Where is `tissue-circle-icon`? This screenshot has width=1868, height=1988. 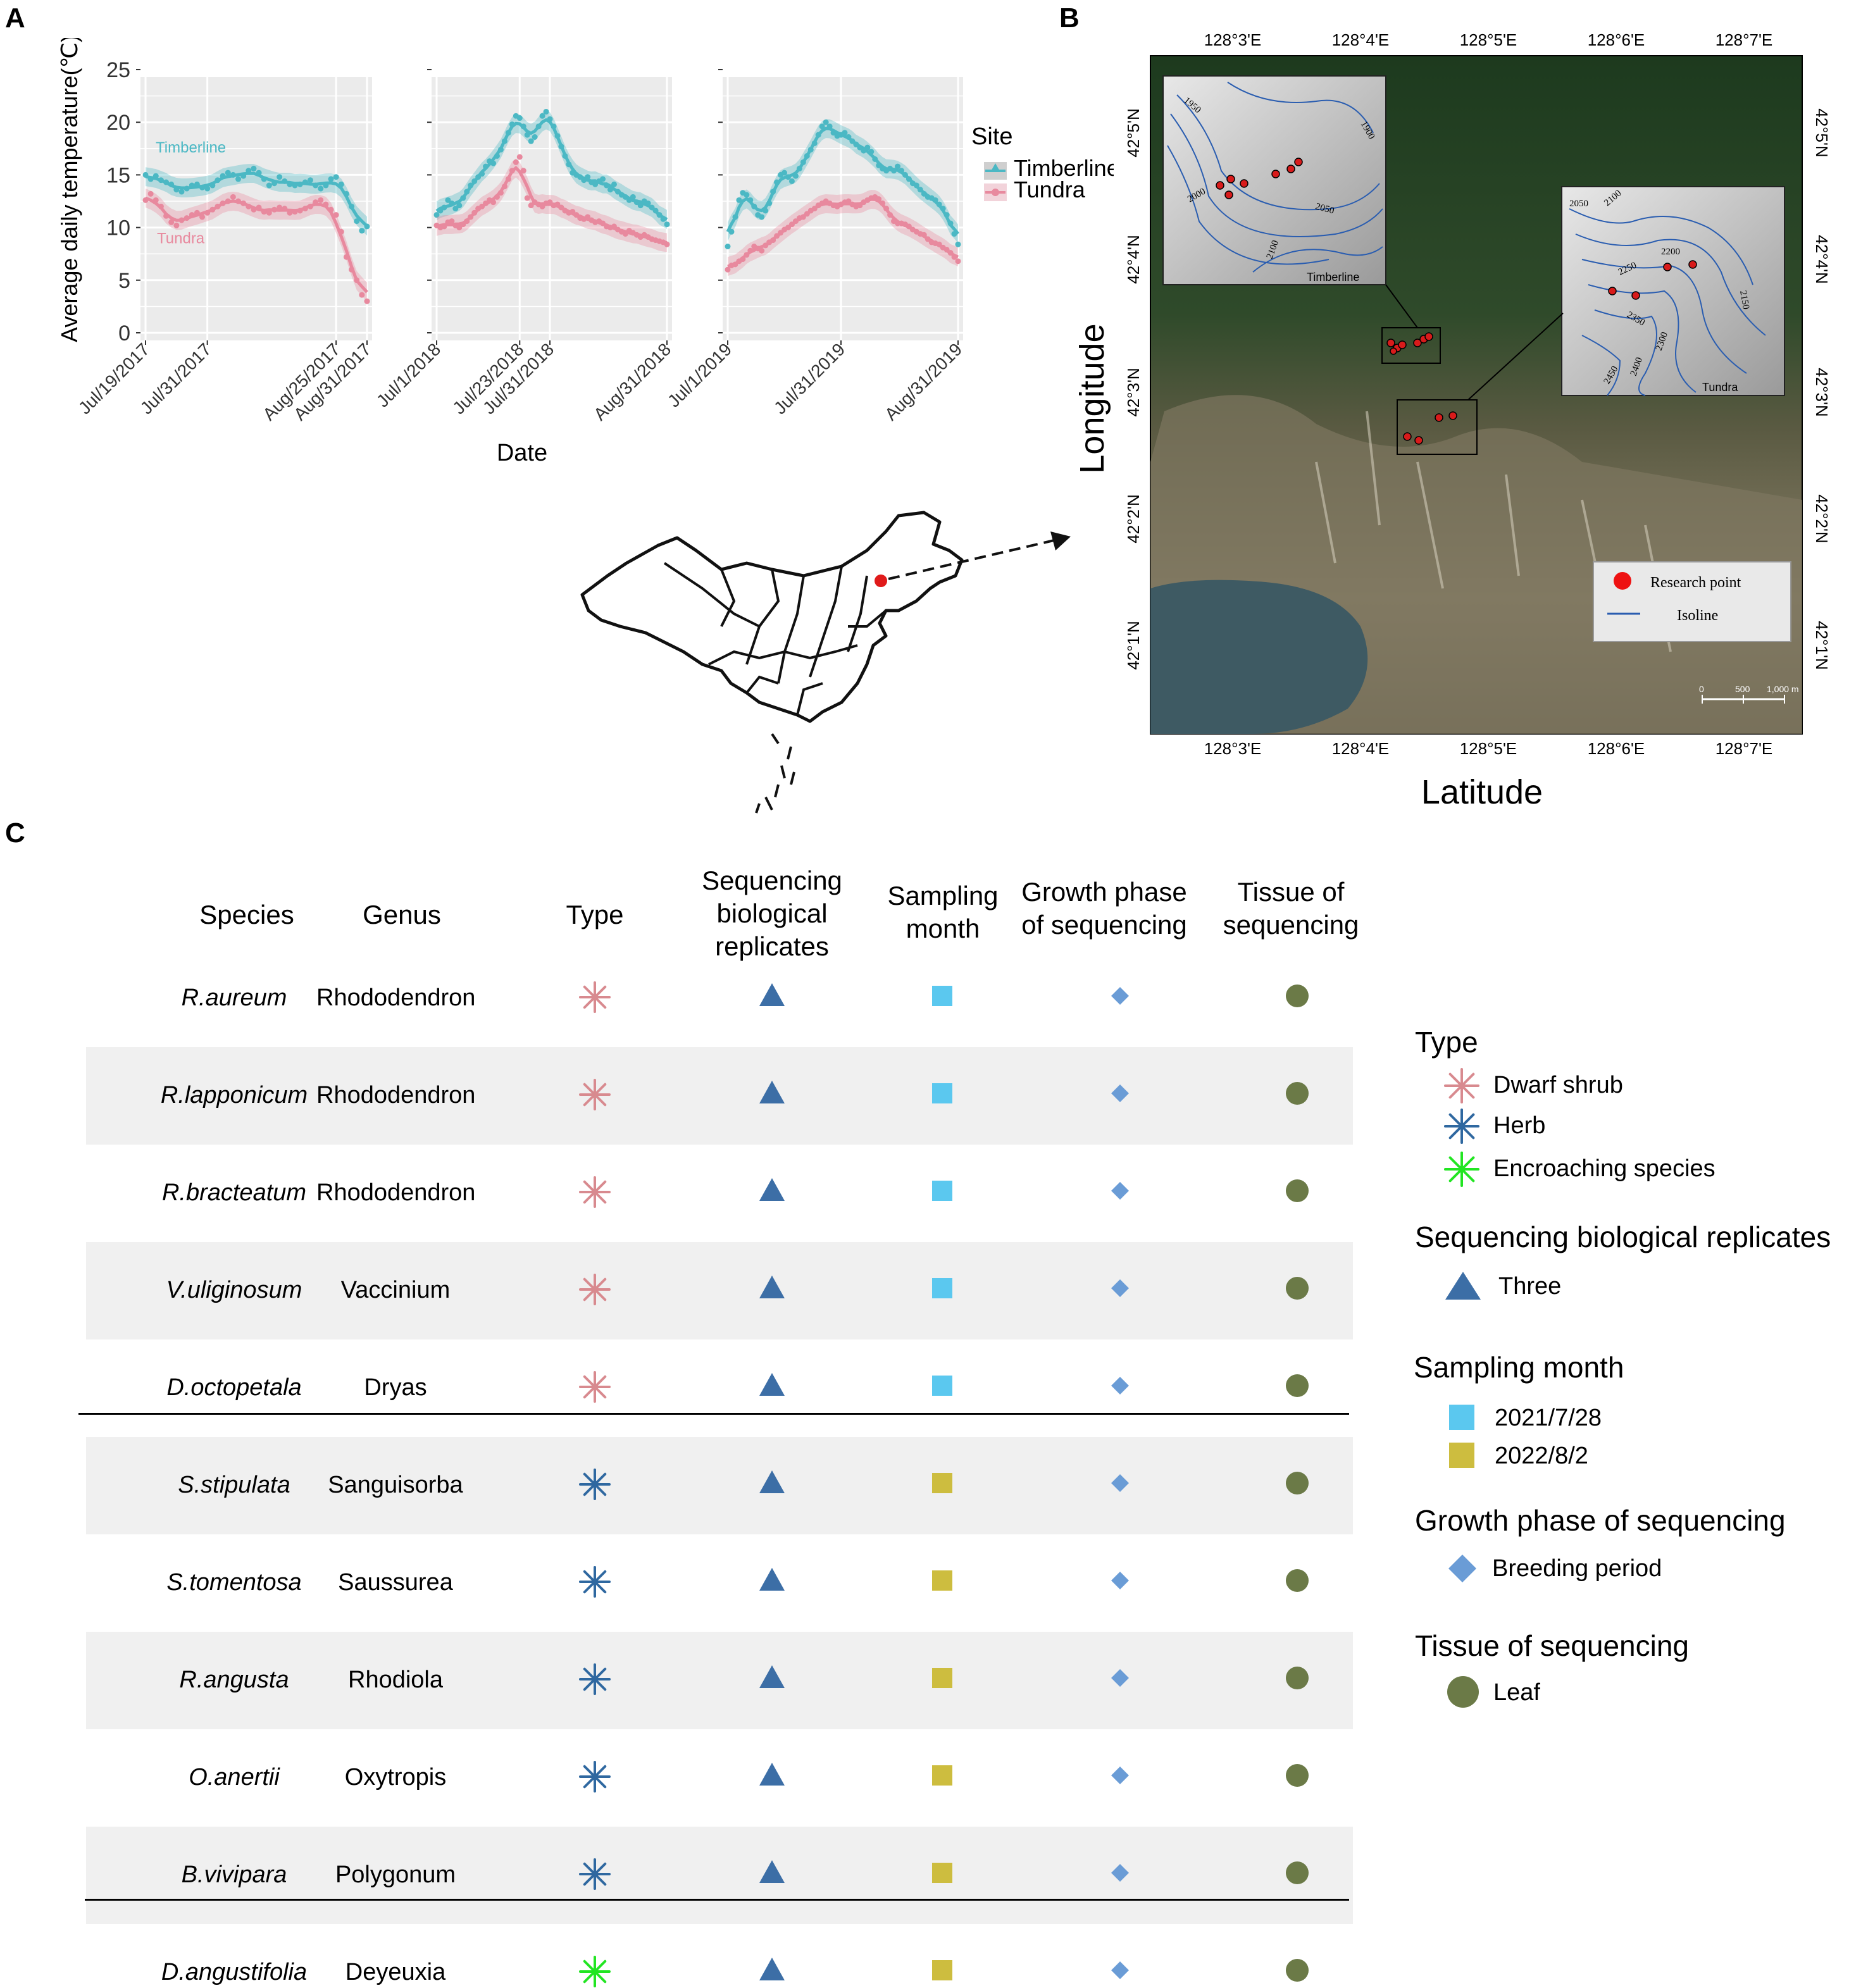
tissue-circle-icon is located at coordinates (1297, 1190).